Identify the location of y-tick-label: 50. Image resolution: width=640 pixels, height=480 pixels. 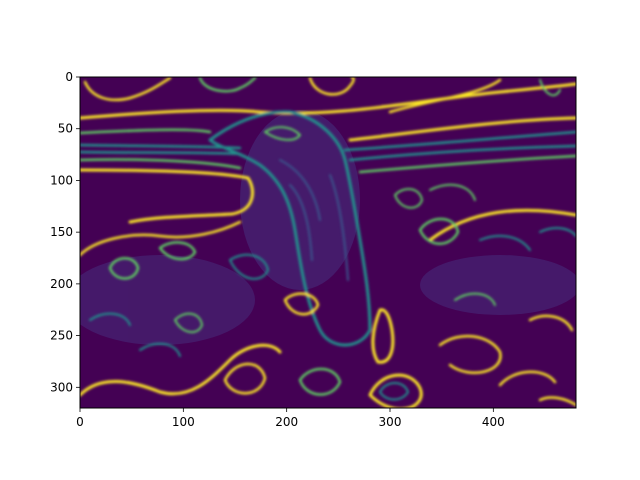
(65, 129).